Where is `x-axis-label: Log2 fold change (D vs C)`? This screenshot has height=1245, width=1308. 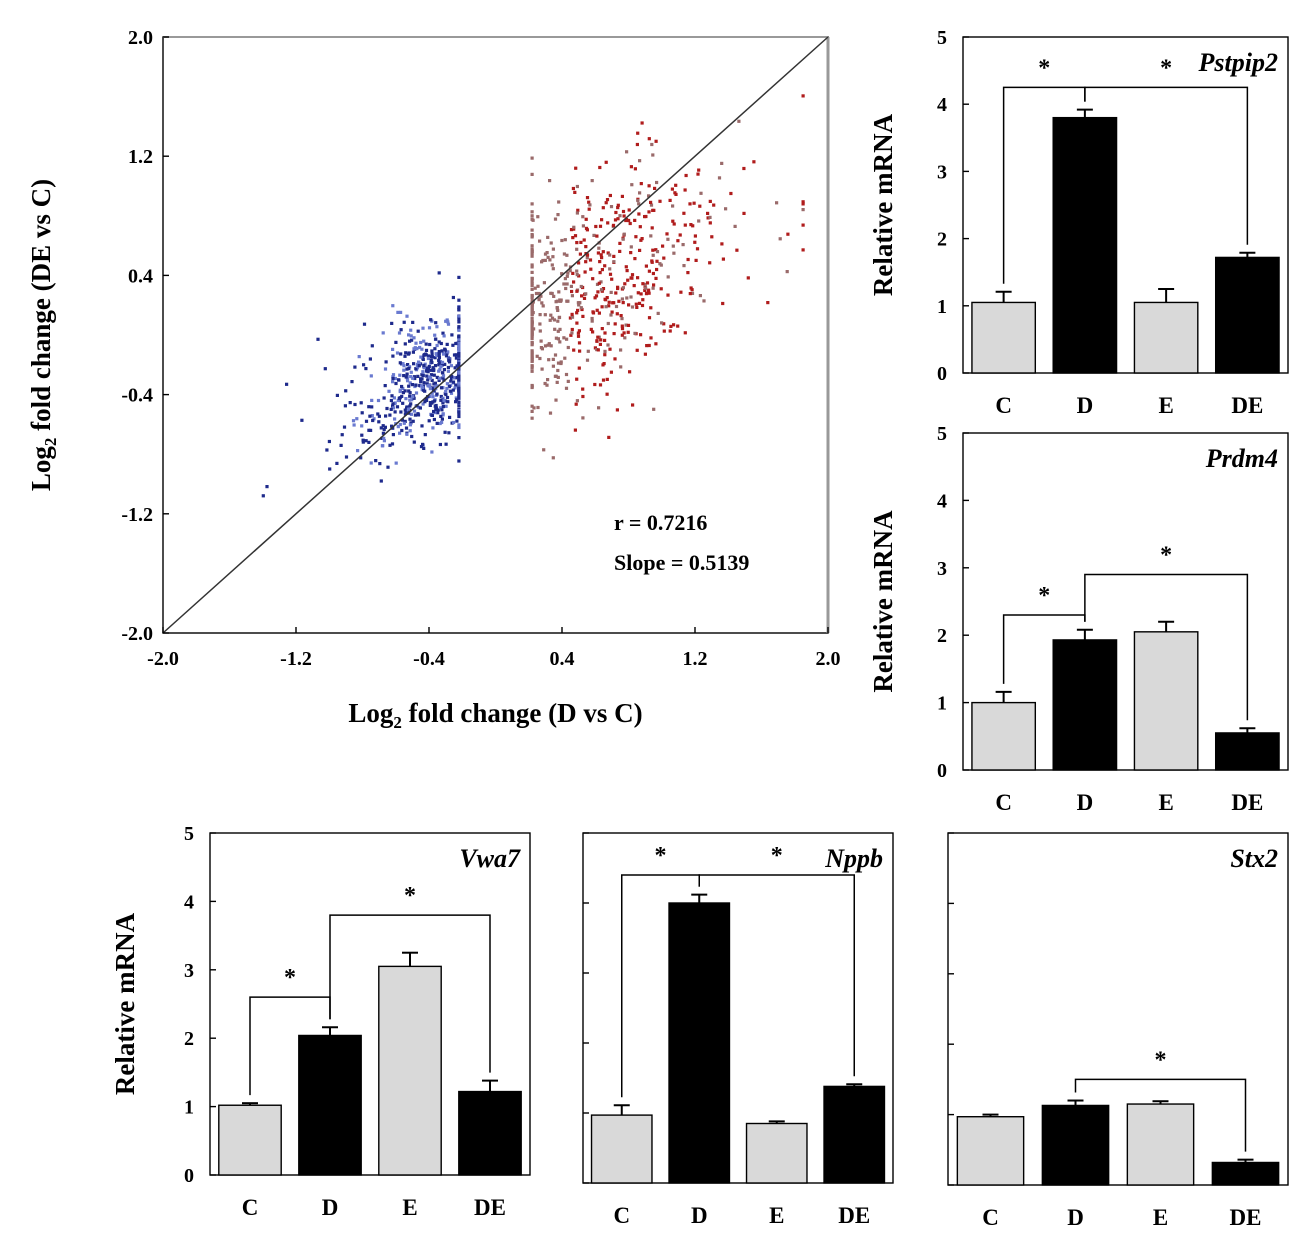 x-axis-label: Log2 fold change (D vs C) is located at coordinates (495, 715).